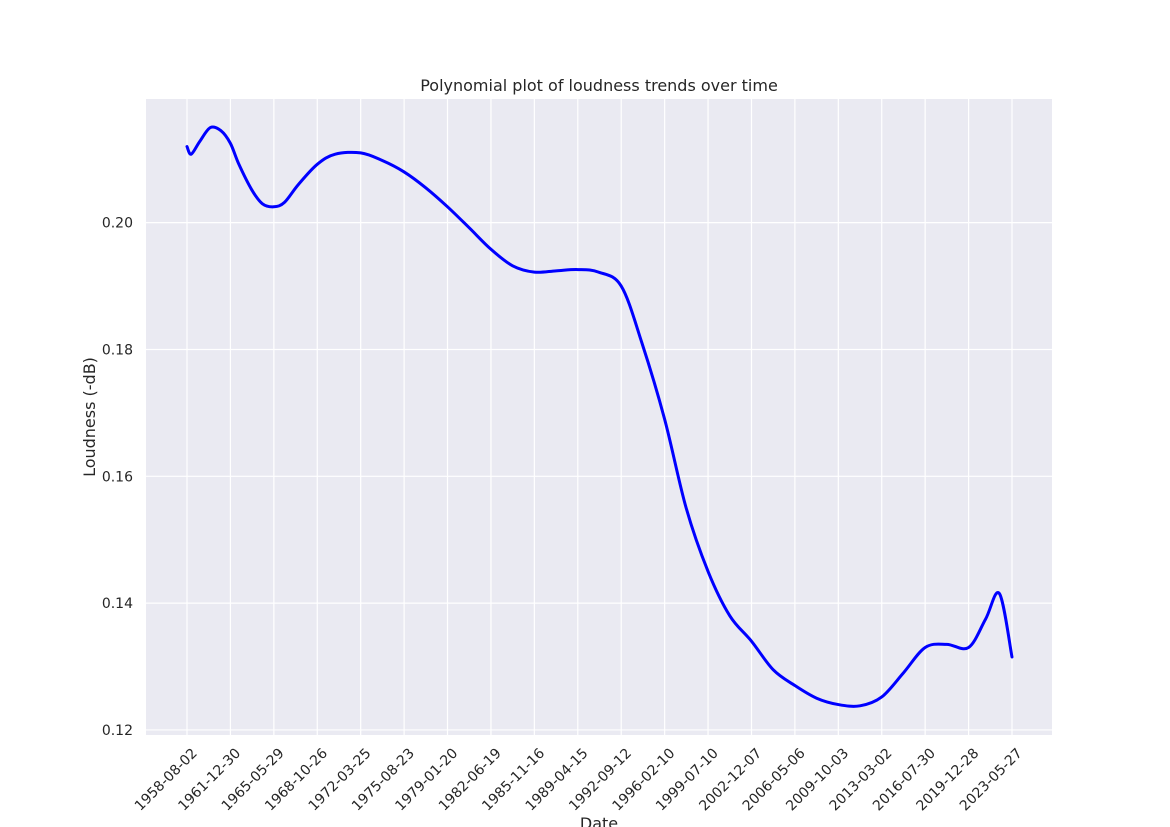  Describe the element at coordinates (117, 350) in the screenshot. I see `y-tick-label: 0.18` at that location.